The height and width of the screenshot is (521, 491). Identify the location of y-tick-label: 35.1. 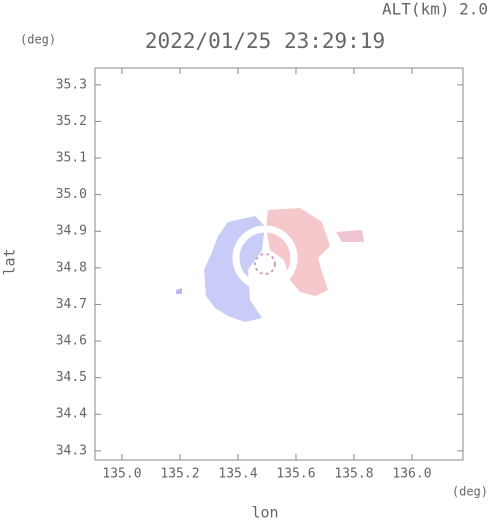
(71, 158).